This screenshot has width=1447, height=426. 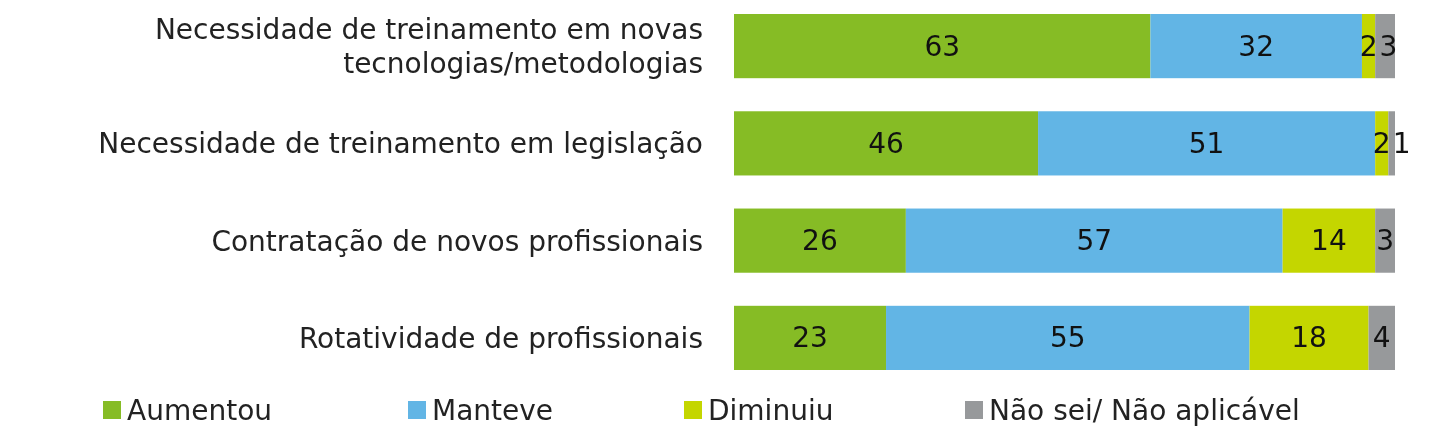 What do you see at coordinates (1144, 409) in the screenshot?
I see `legend-label: Não sei/ Não aplicável` at bounding box center [1144, 409].